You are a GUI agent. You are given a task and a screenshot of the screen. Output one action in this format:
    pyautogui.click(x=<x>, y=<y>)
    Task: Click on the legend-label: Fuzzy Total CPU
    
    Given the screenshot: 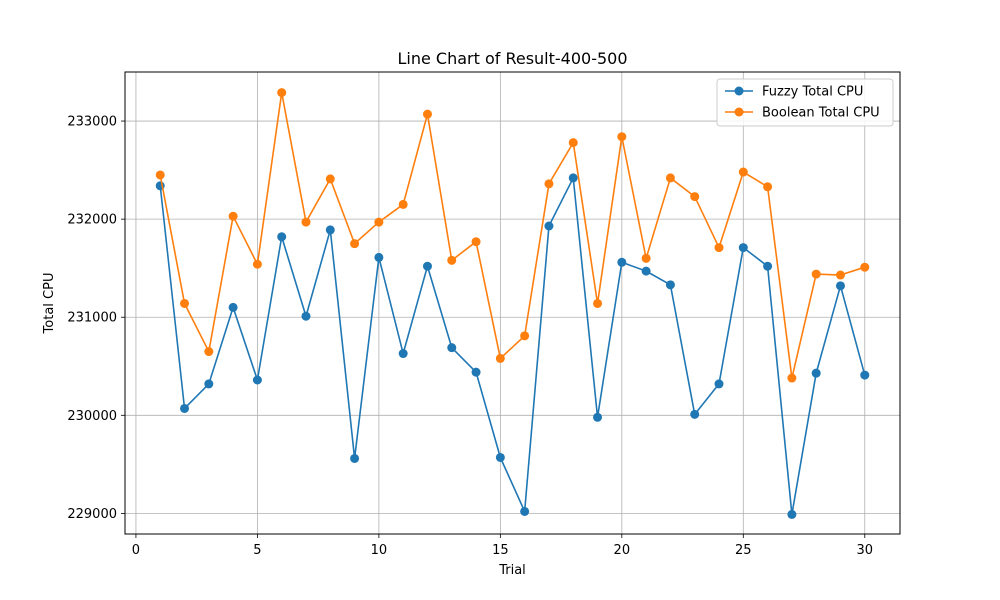 What is the action you would take?
    pyautogui.click(x=812, y=92)
    